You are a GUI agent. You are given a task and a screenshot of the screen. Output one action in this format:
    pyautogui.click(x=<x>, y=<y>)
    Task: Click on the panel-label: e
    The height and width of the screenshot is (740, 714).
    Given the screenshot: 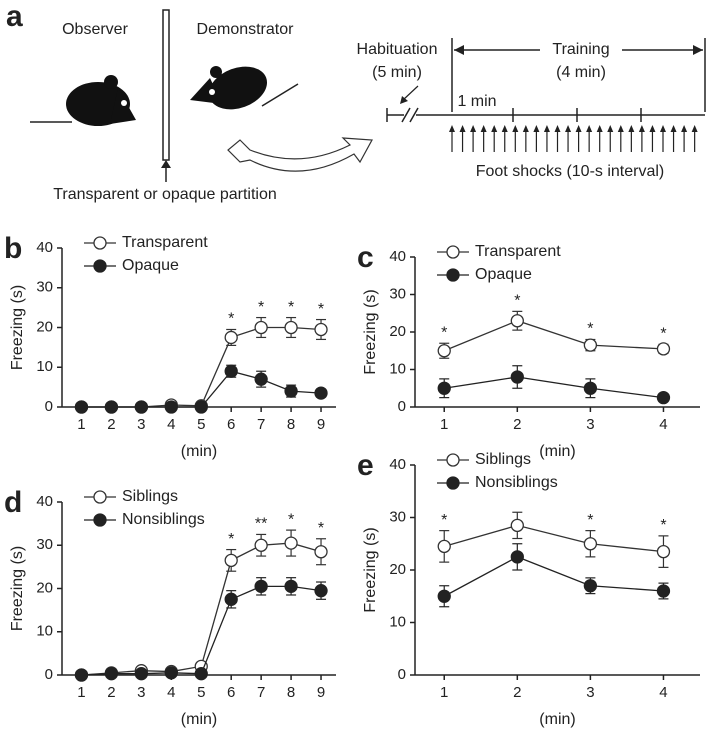 What is the action you would take?
    pyautogui.click(x=365, y=465)
    